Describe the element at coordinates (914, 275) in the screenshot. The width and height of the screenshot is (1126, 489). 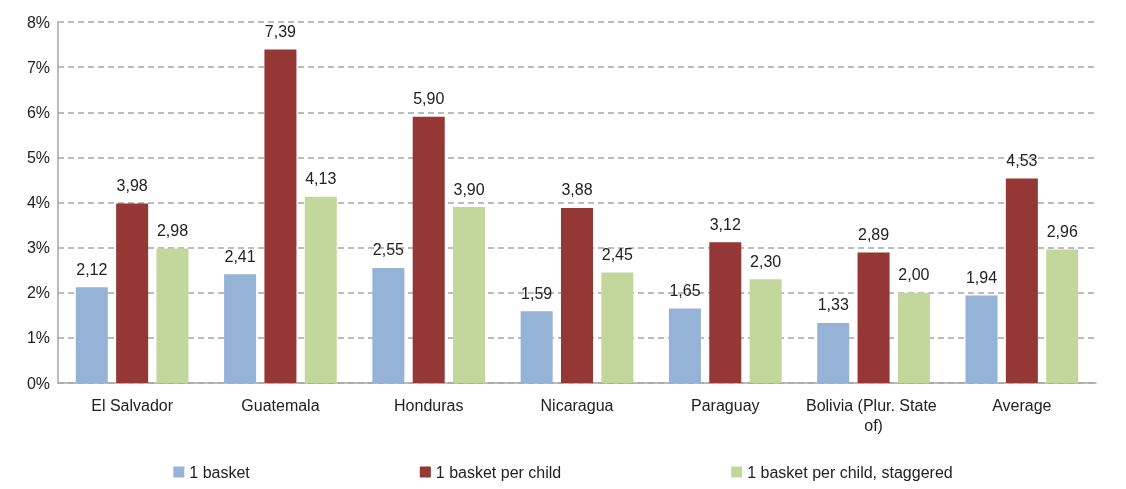
I see `data-label: 2,00` at that location.